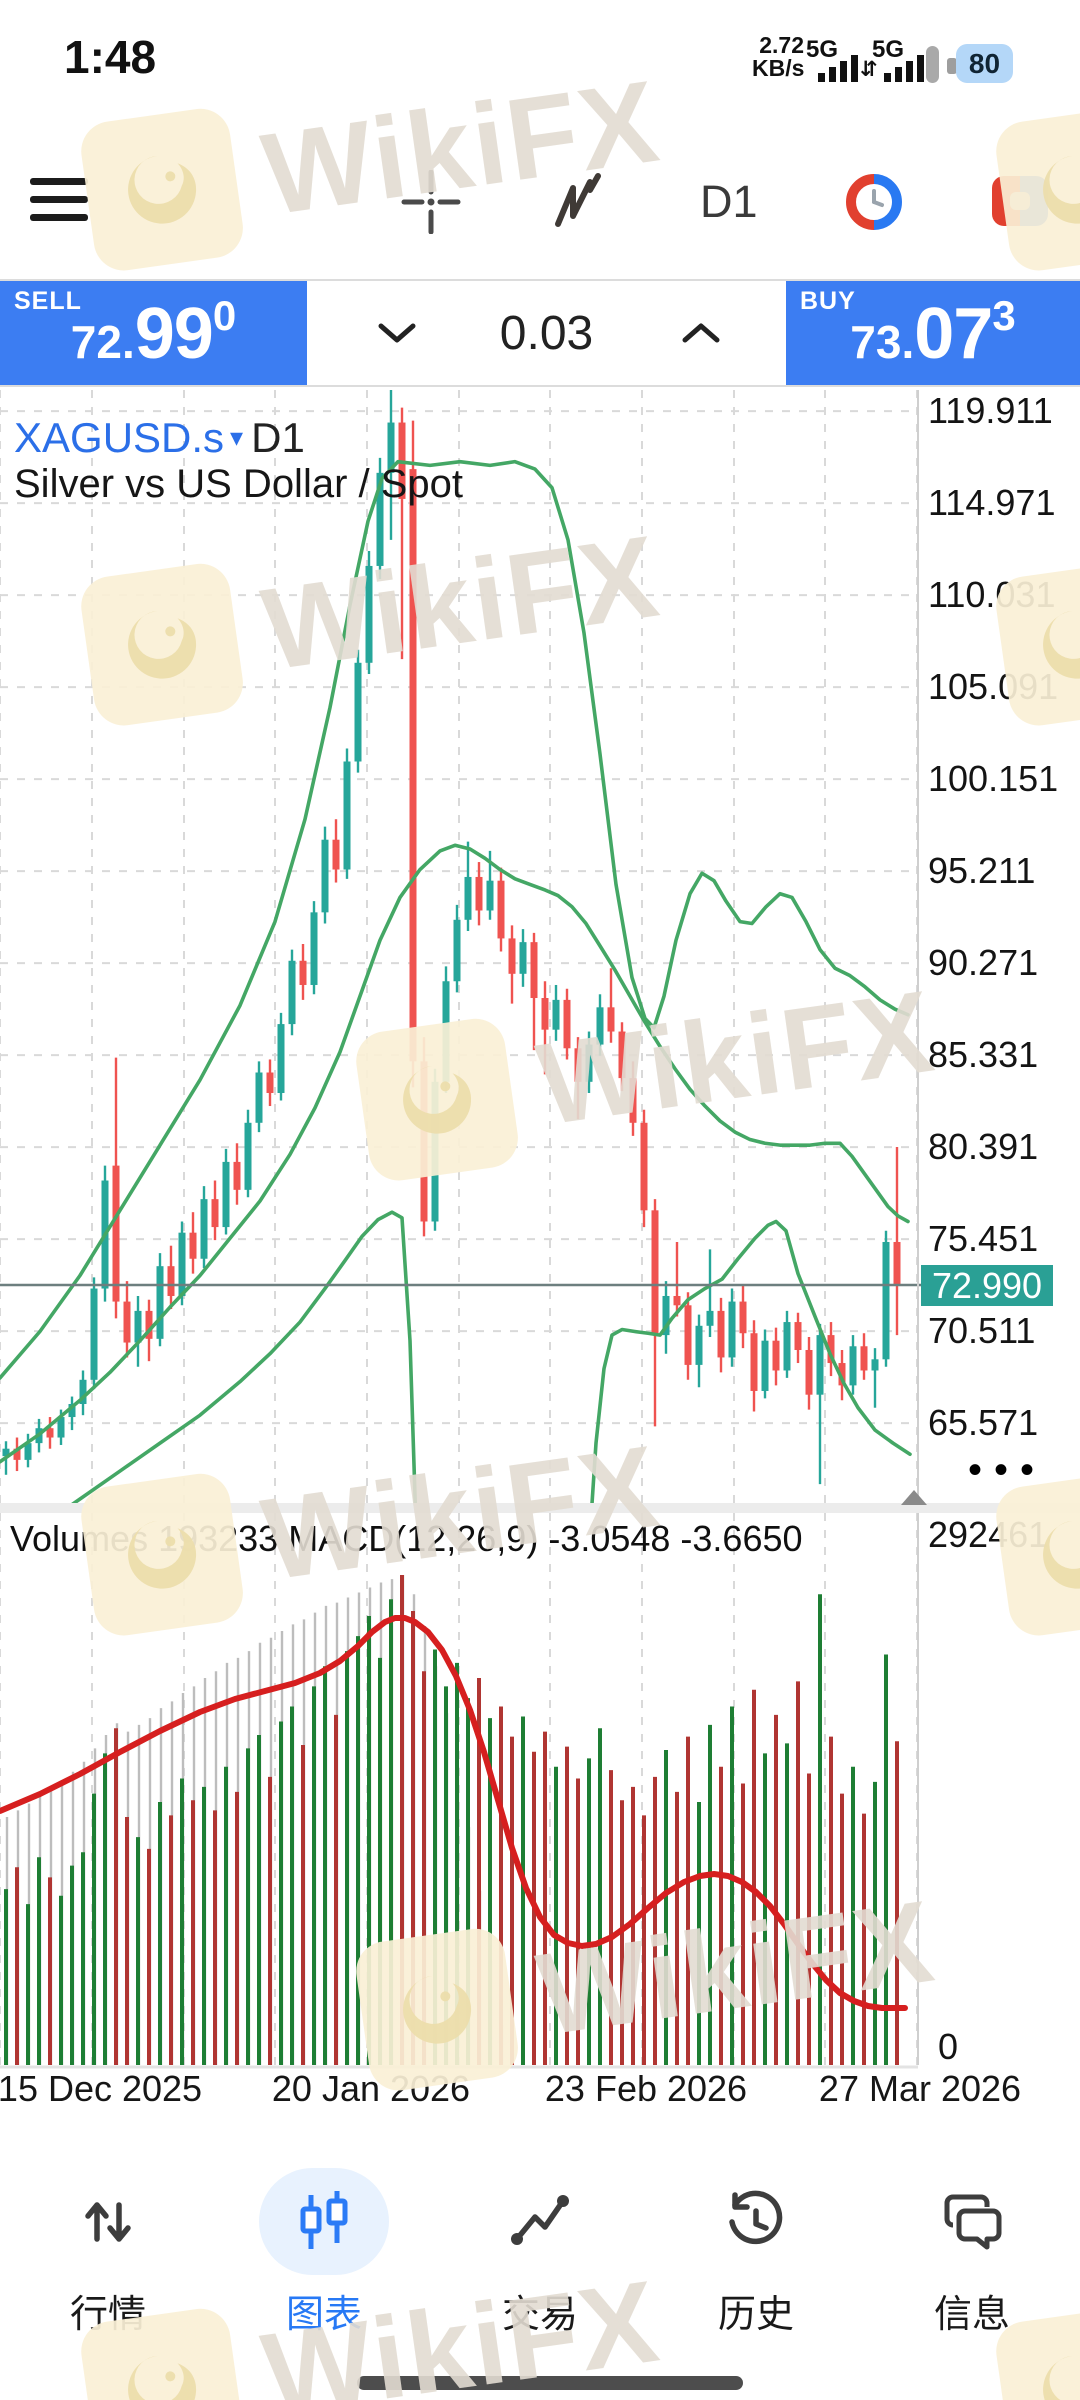 The height and width of the screenshot is (2400, 1080). Describe the element at coordinates (874, 202) in the screenshot. I see `sessions-clock-icon` at that location.